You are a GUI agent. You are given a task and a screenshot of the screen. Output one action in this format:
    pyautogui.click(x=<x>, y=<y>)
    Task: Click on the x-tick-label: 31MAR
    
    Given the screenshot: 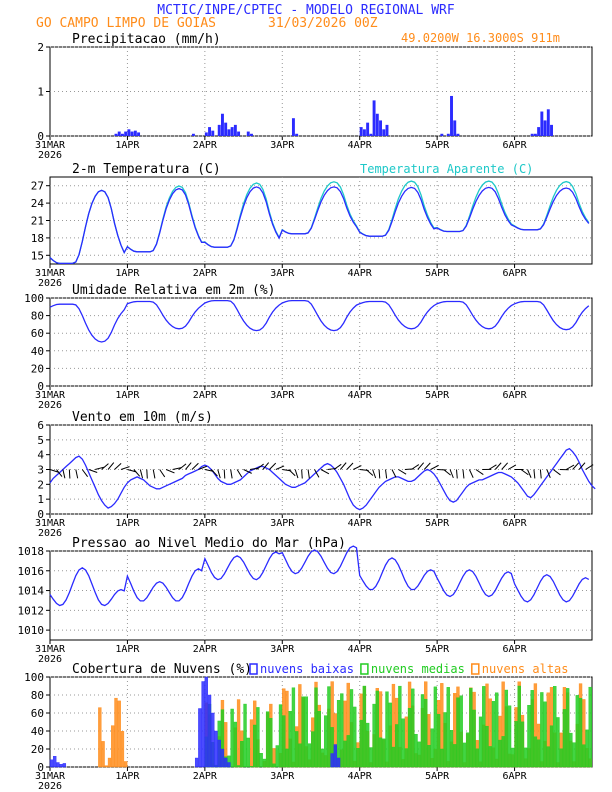 What is the action you would take?
    pyautogui.click(x=50, y=273)
    